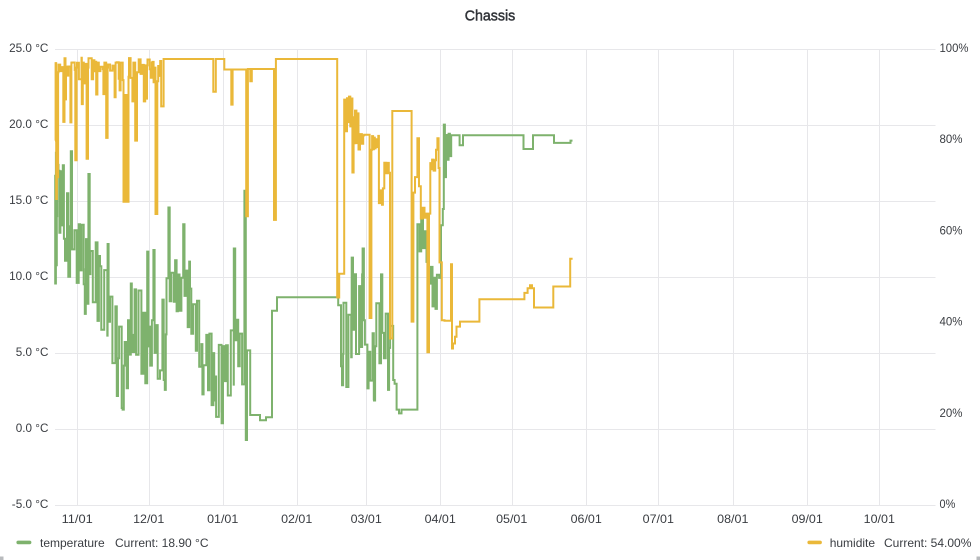  I want to click on svg-text: 12/01, so click(149, 519).